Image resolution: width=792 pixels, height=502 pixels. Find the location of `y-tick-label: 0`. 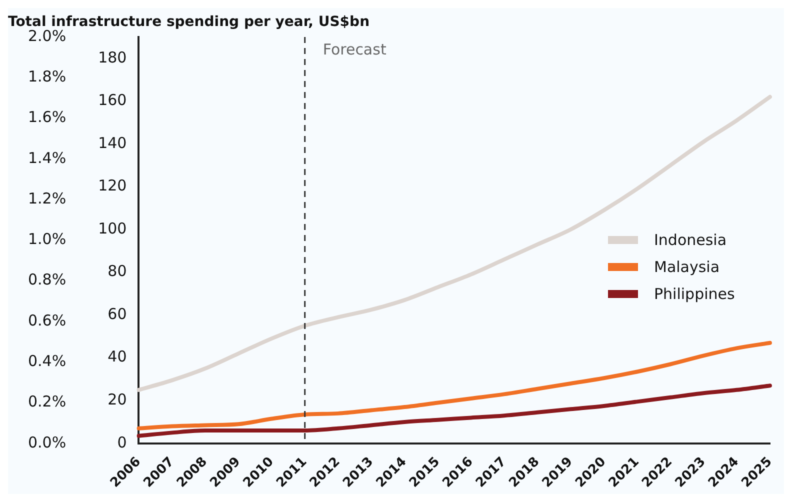

y-tick-label: 0 is located at coordinates (122, 442).